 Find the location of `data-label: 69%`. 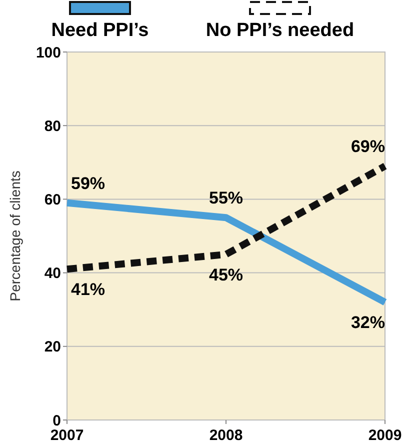

data-label: 69% is located at coordinates (367, 146).